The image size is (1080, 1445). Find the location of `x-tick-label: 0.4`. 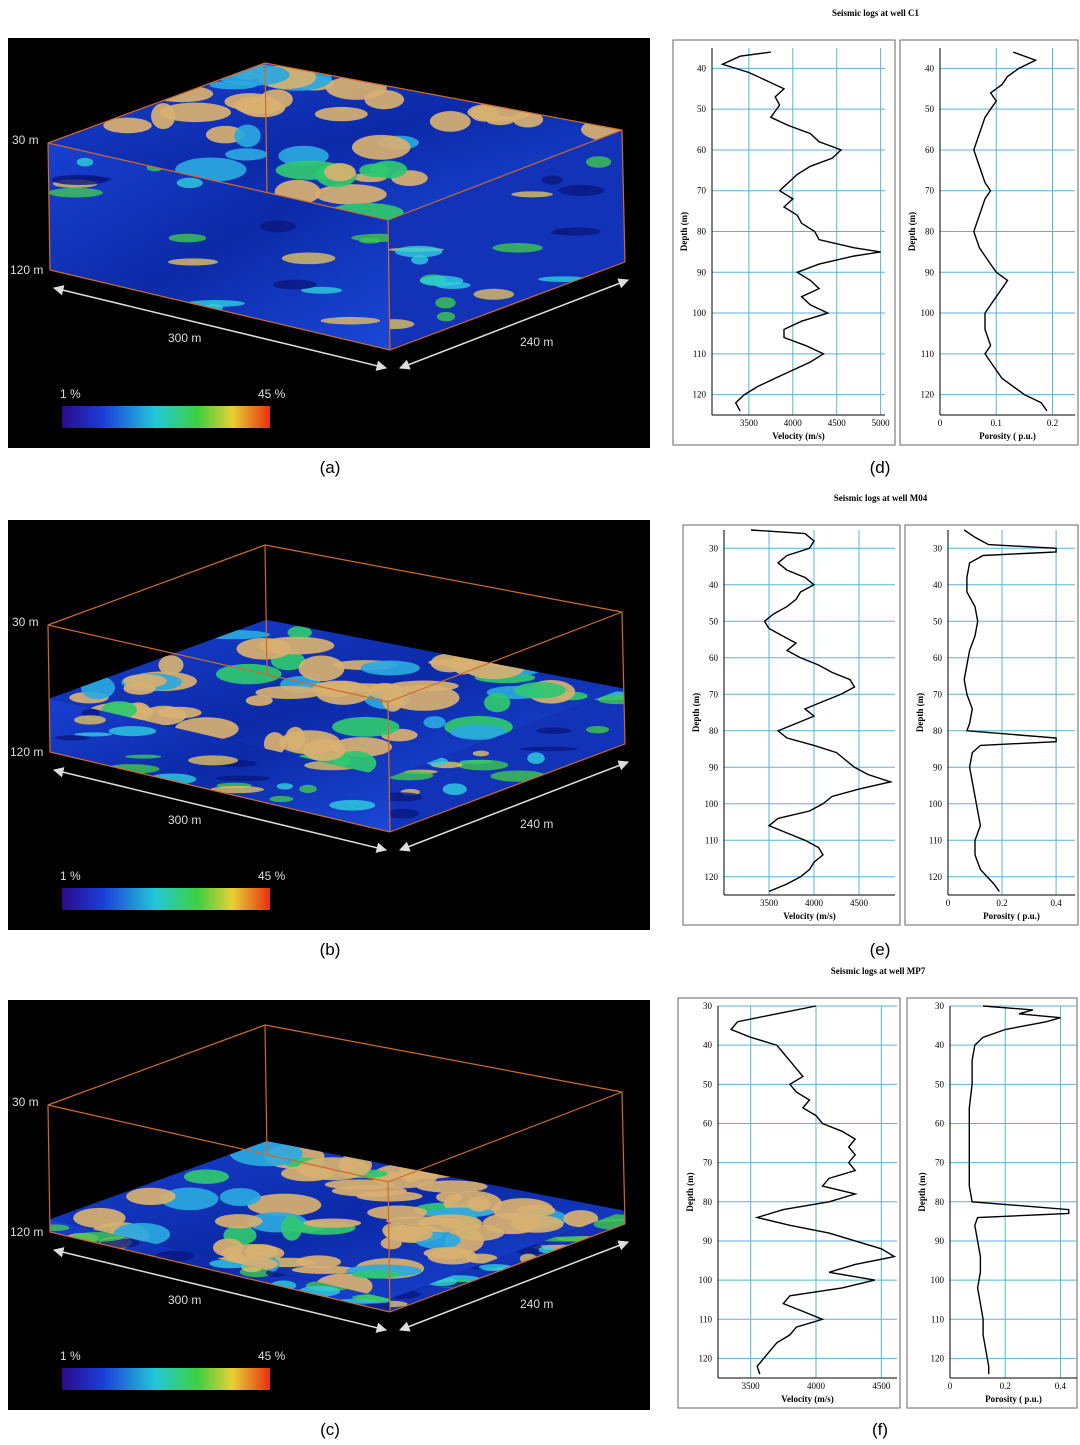

x-tick-label: 0.4 is located at coordinates (1056, 903).